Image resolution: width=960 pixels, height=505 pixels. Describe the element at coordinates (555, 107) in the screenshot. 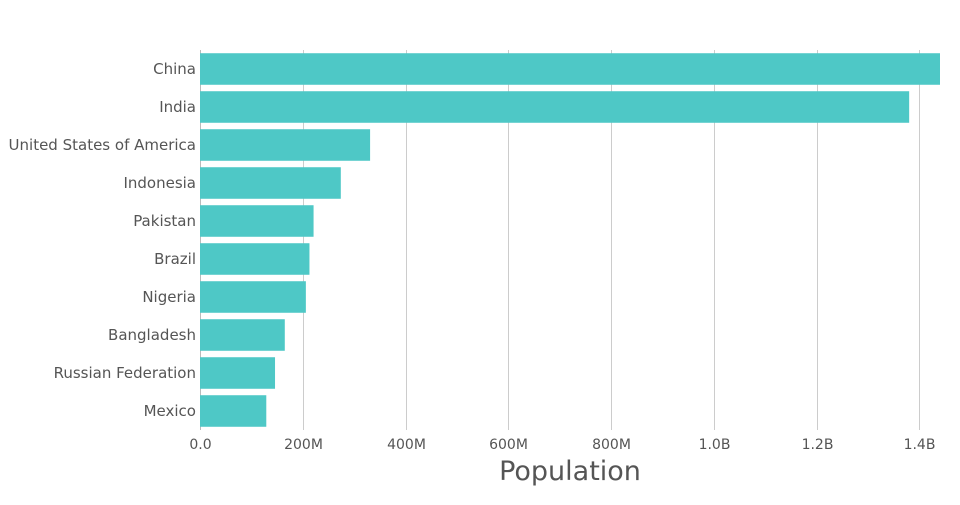

I see `bar-india` at that location.